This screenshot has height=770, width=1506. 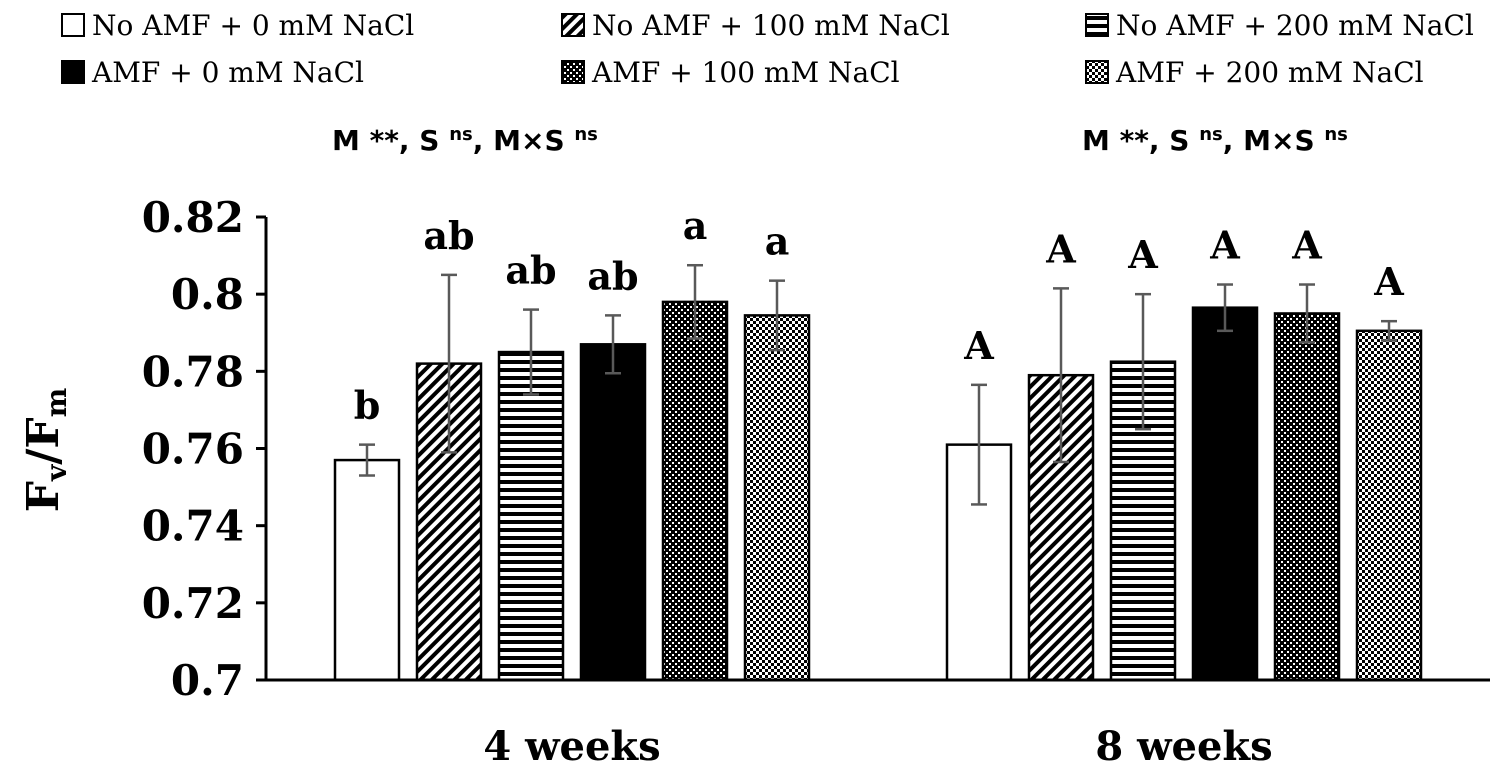 What do you see at coordinates (1183, 746) in the screenshot?
I see `x-category-label: 8 weeks` at bounding box center [1183, 746].